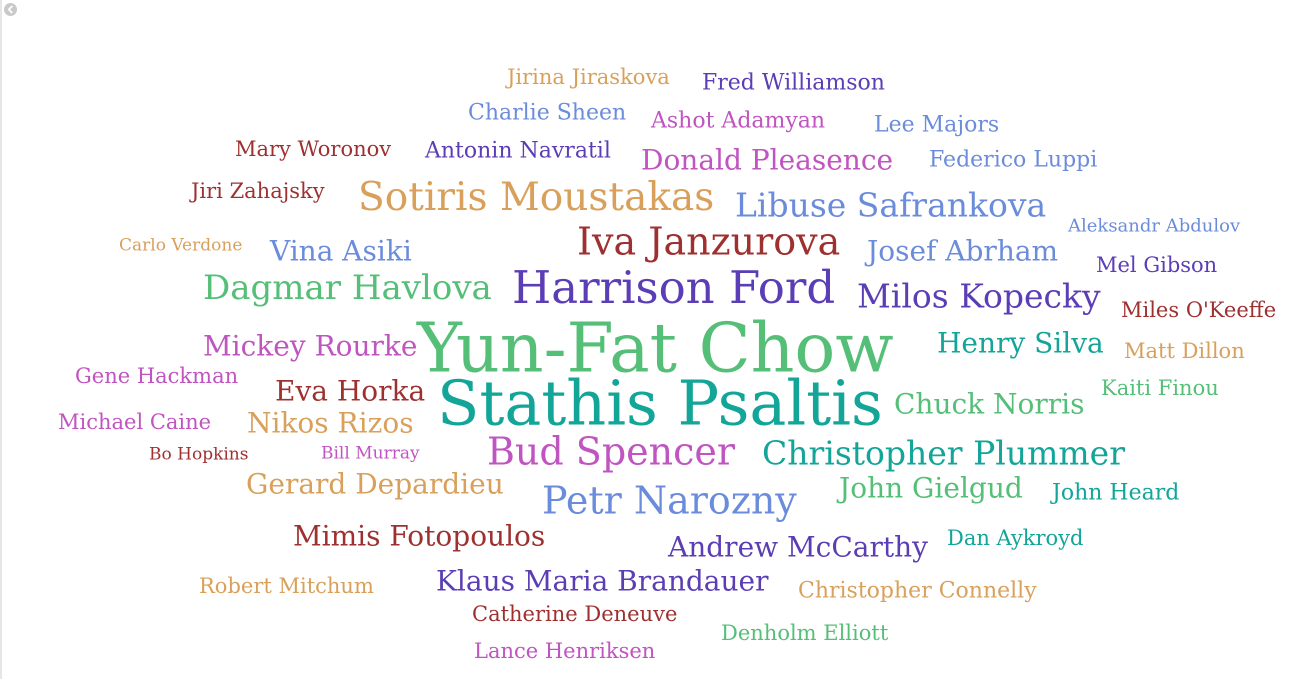 This screenshot has height=679, width=1310. What do you see at coordinates (310, 346) in the screenshot?
I see `word-mickey-rourke: Mickey Rourke` at bounding box center [310, 346].